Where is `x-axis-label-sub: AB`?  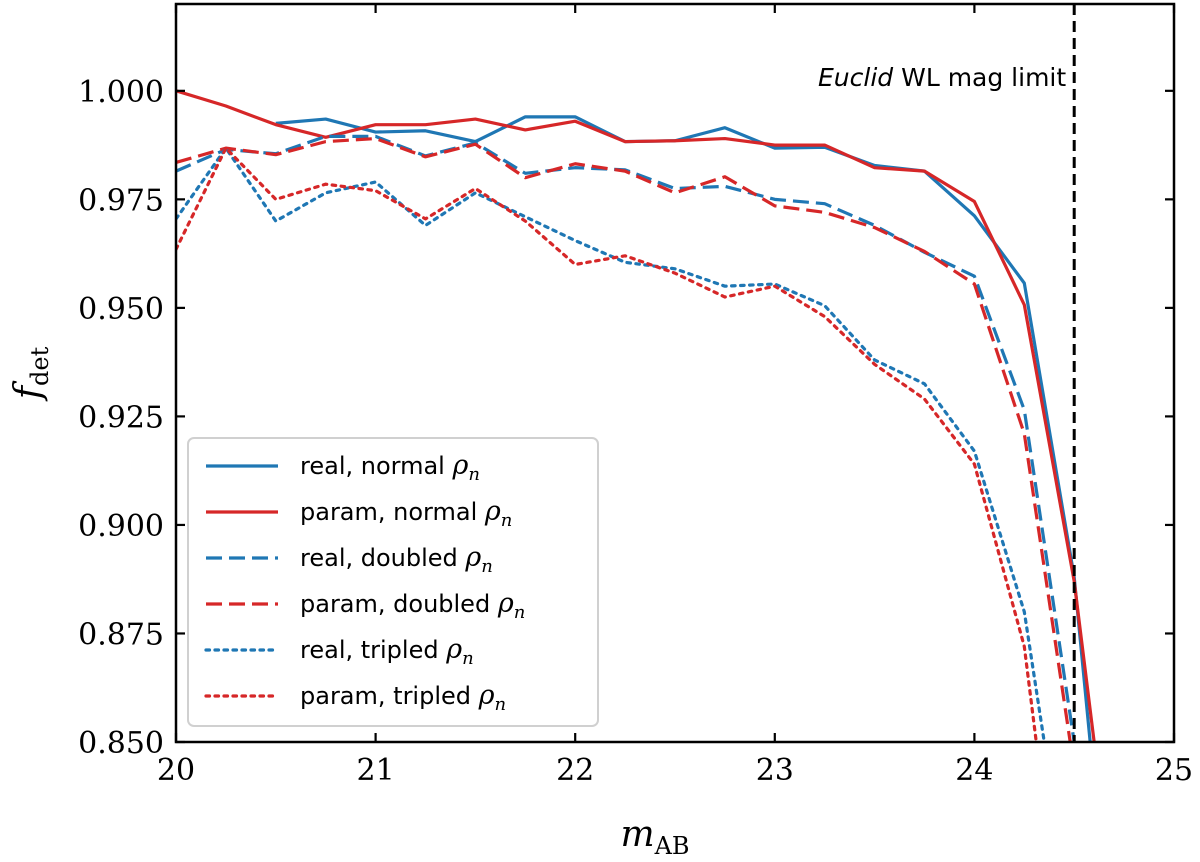
x-axis-label-sub: AB is located at coordinates (672, 846).